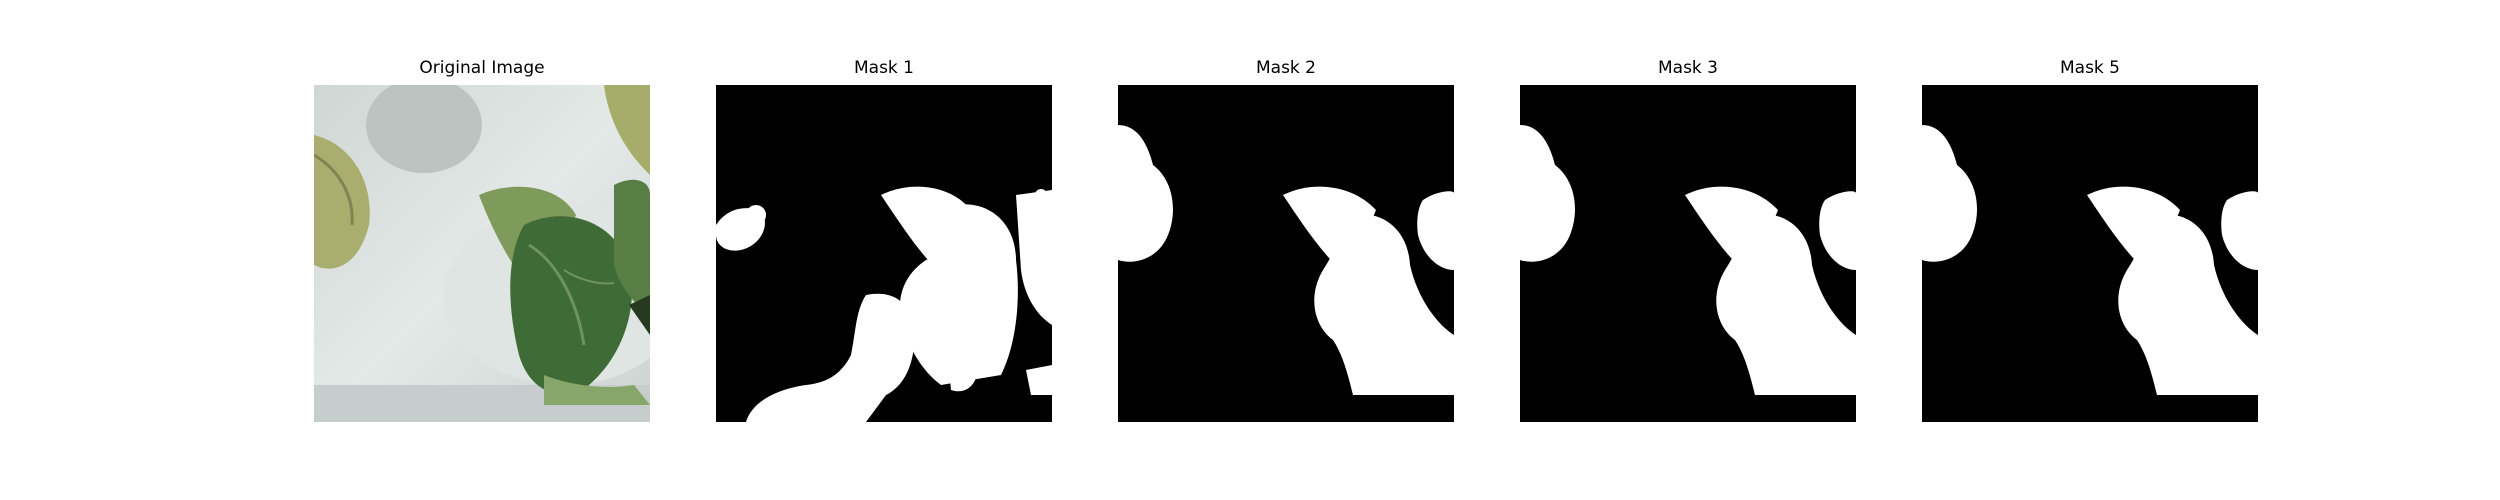  Describe the element at coordinates (2090, 253) in the screenshot. I see `mask-5-image` at that location.